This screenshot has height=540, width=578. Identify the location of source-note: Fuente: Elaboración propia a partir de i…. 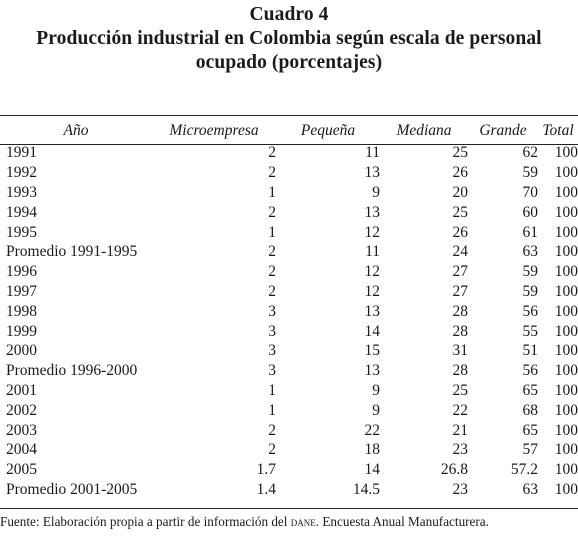
(289, 522).